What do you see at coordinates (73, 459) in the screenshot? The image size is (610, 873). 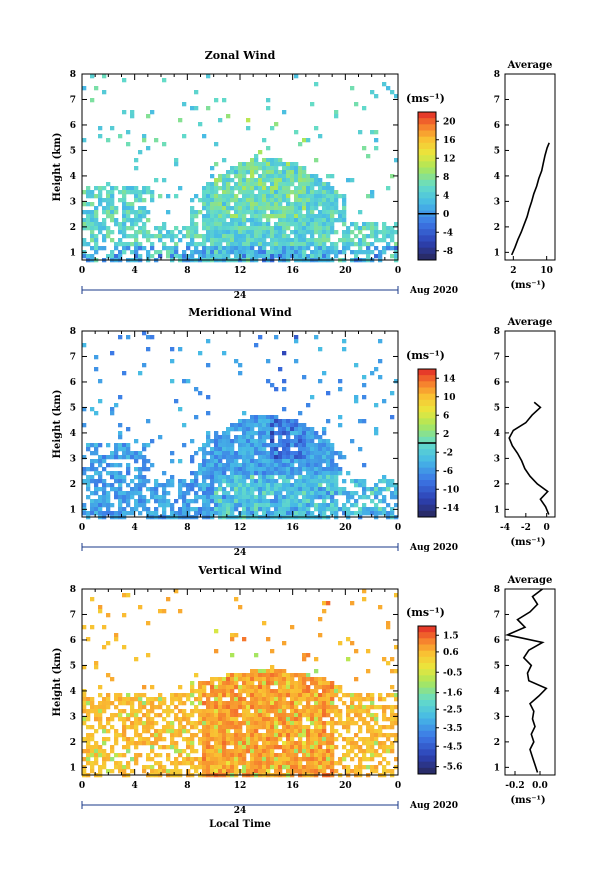 I see `y-tick-label: 3` at bounding box center [73, 459].